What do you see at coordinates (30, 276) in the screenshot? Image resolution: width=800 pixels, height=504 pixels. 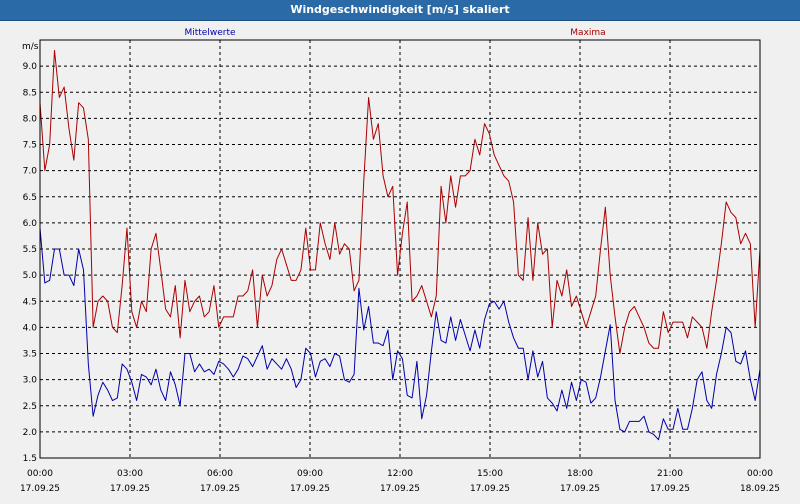 I see `y-tick-label: 5.0` at bounding box center [30, 276].